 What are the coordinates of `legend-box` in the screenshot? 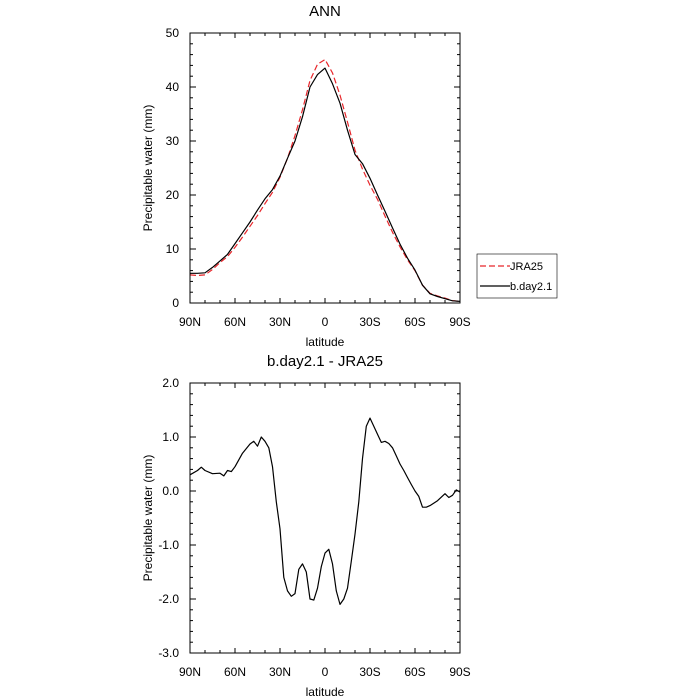 It's located at (517, 276).